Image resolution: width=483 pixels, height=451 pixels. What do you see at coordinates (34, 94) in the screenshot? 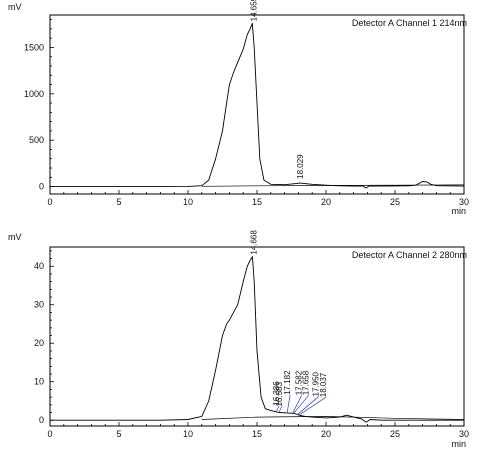
I see `y-tick-label: 1000` at bounding box center [34, 94].